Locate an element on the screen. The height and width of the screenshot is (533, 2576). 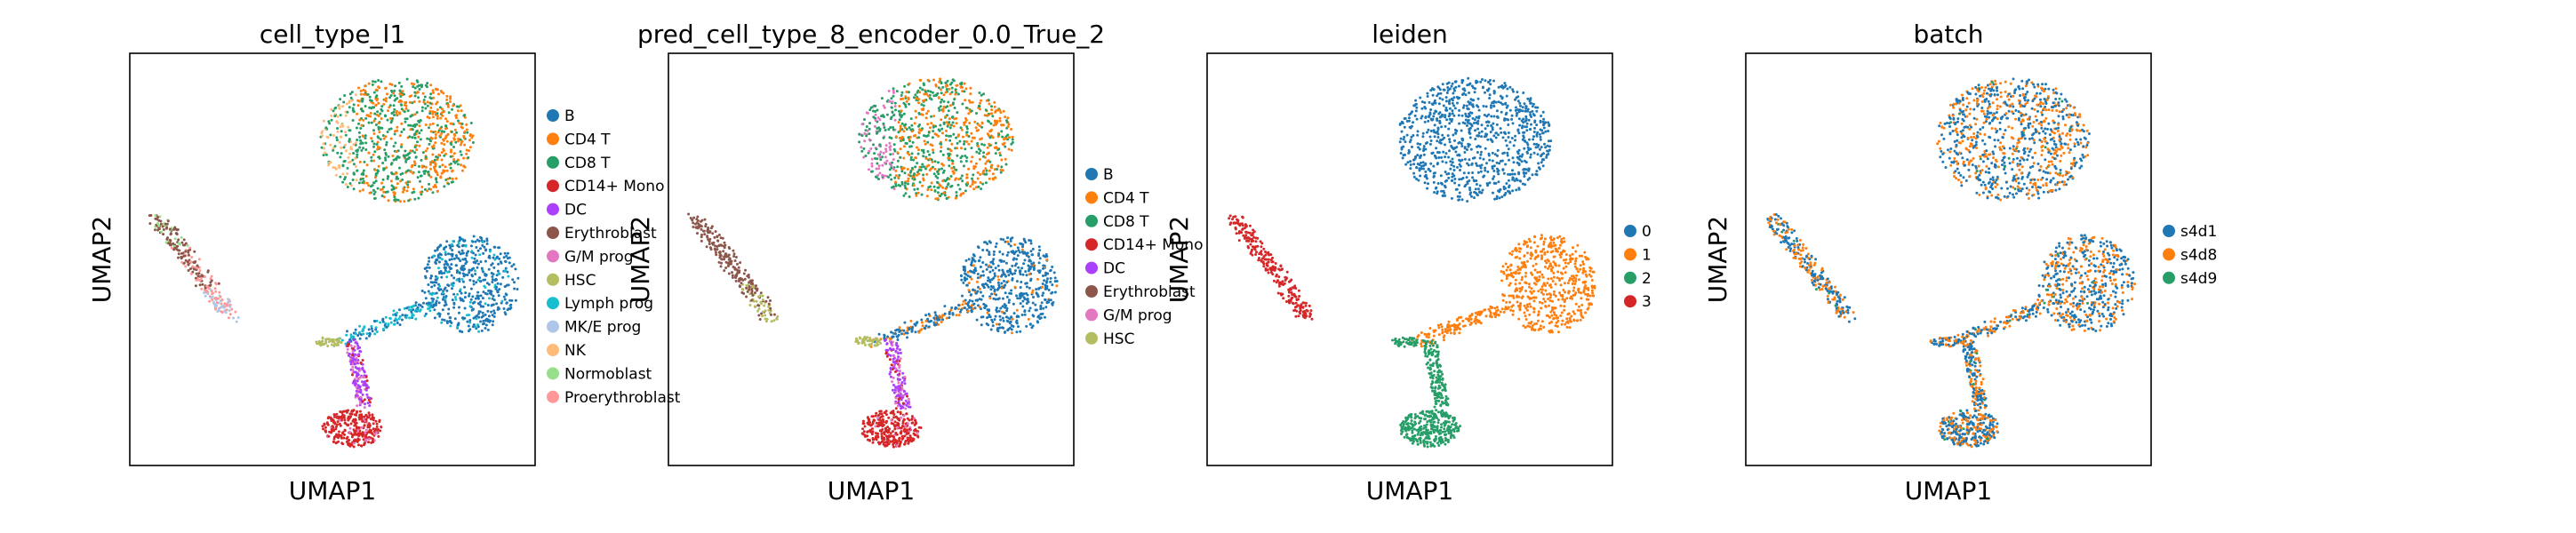
legend-item: CD4 T is located at coordinates (1117, 198).